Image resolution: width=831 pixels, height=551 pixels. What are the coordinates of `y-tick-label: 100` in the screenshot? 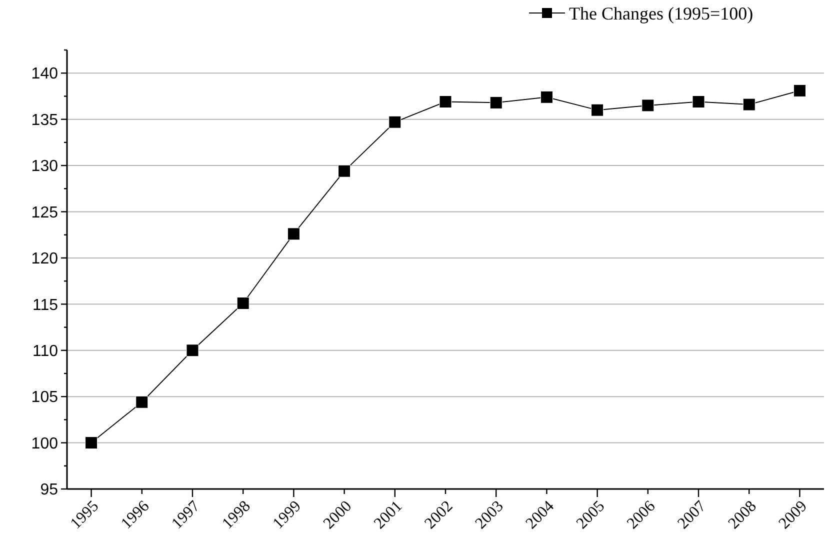 It's located at (44, 443).